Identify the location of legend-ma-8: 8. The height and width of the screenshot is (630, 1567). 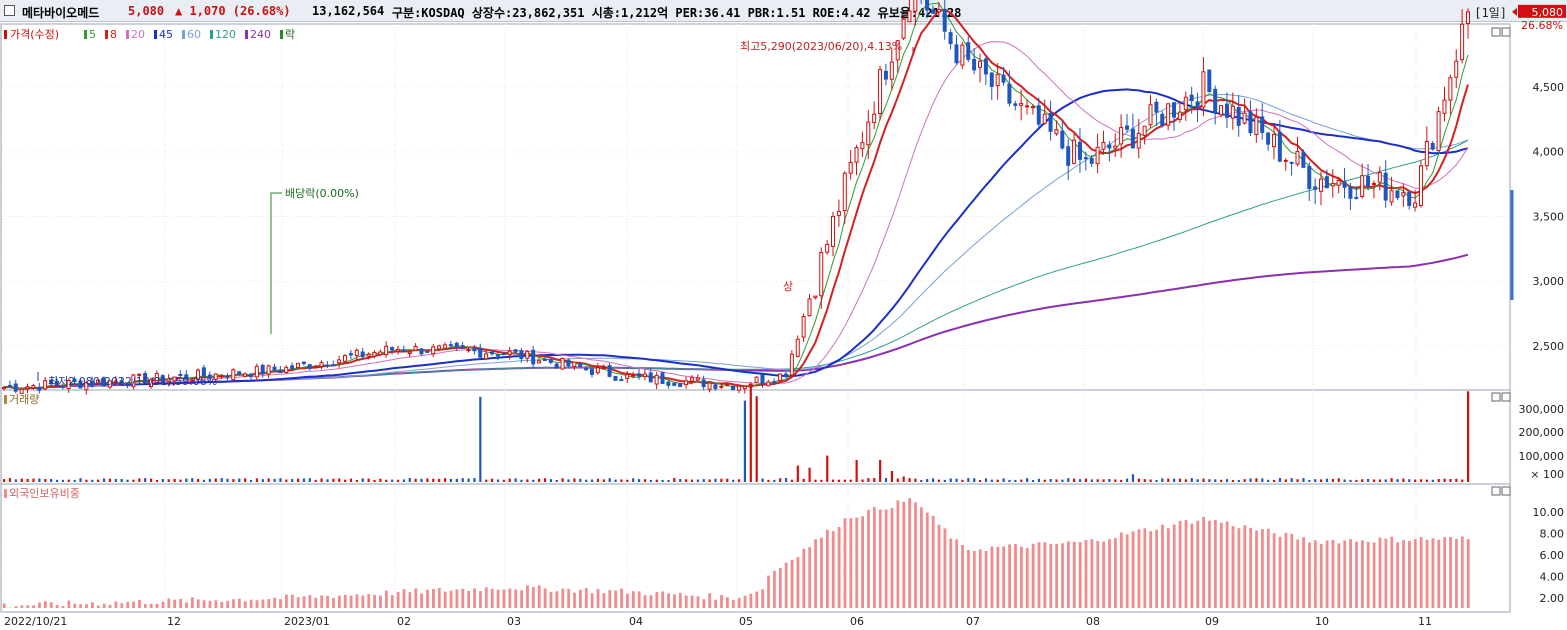
(113, 34).